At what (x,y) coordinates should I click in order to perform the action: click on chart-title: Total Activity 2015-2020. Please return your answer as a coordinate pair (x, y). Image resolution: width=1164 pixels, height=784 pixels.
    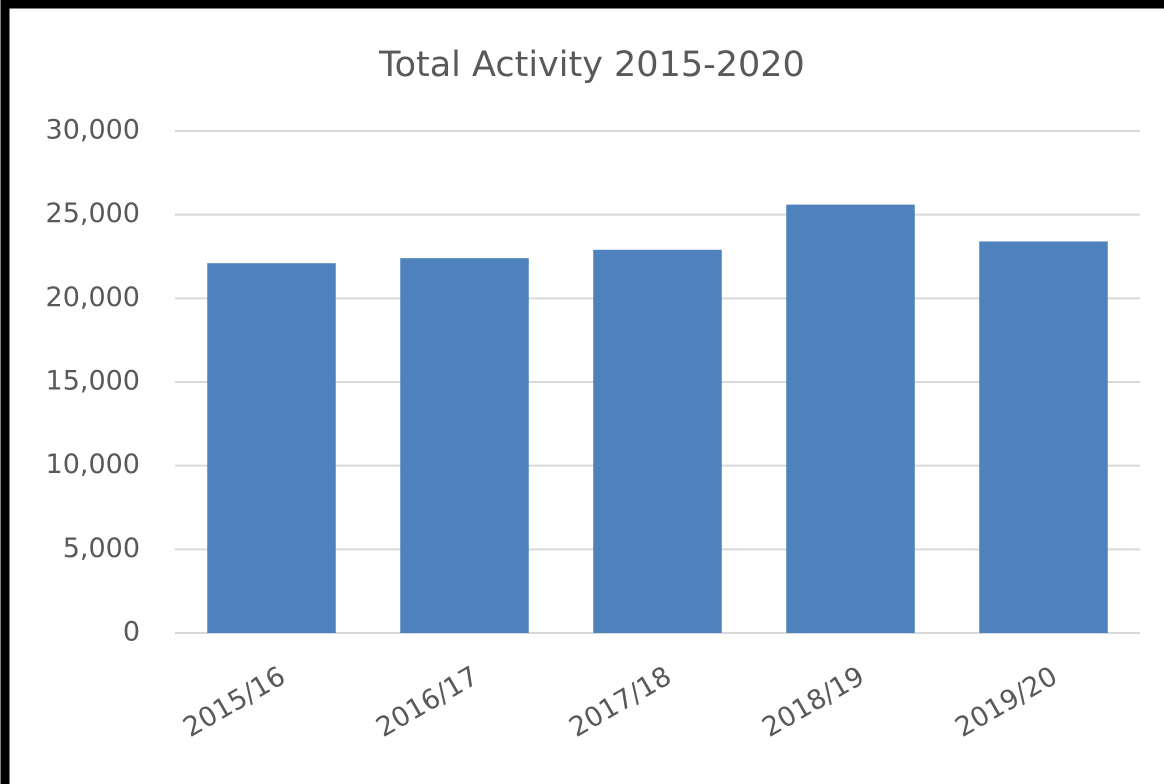
    Looking at the image, I should click on (591, 65).